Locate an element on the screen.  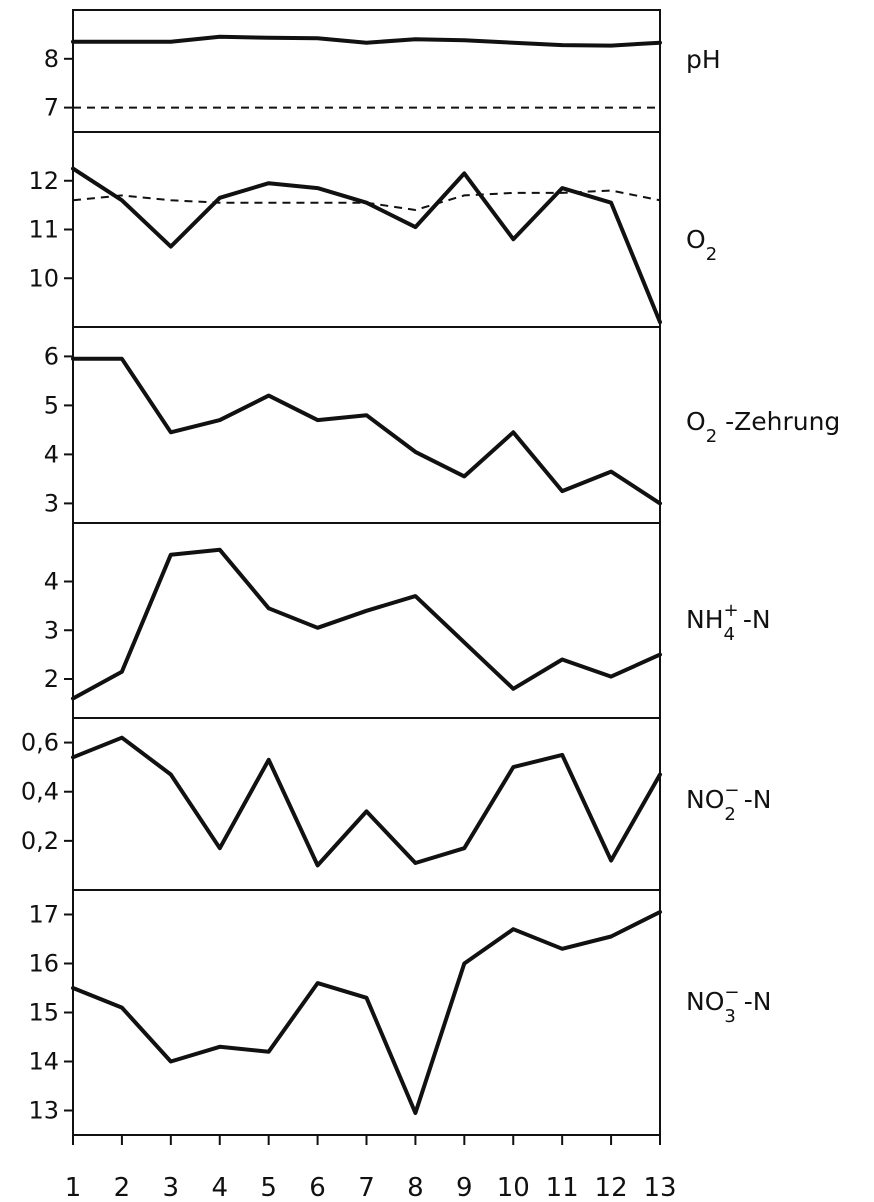
panel-o2z: 3 4 5 6 O2 -Zehrung is located at coordinates (442, 421).